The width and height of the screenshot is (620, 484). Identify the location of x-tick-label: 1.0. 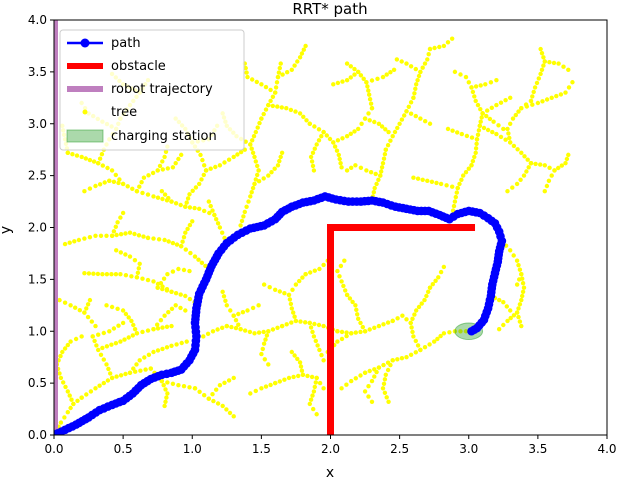
(192, 449).